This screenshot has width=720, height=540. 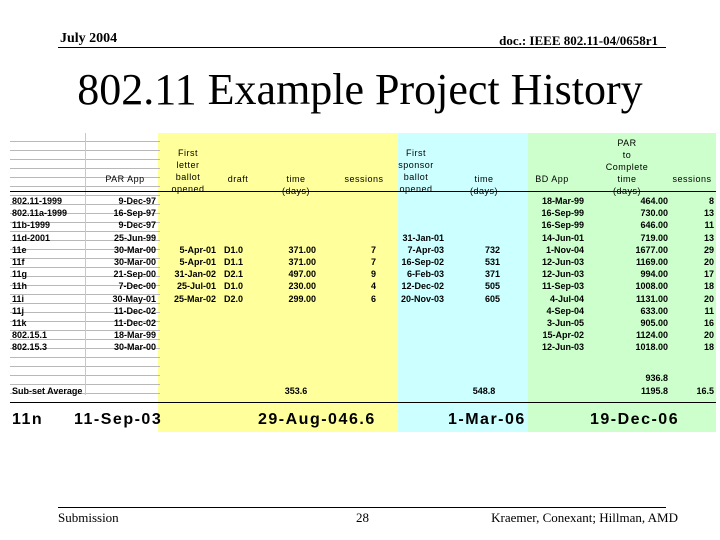 What do you see at coordinates (654, 213) in the screenshot?
I see `cell-ptc: 730.00` at bounding box center [654, 213].